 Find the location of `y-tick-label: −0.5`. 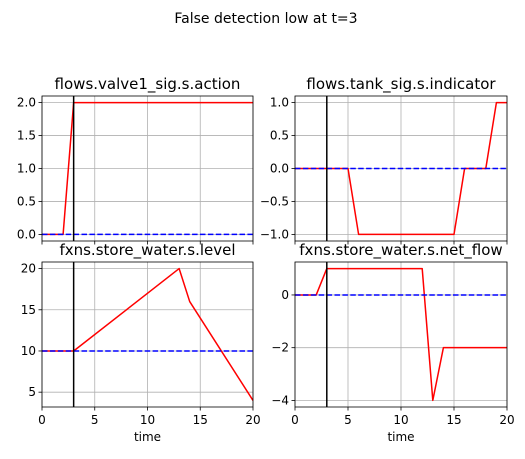

y-tick-label: −0.5 is located at coordinates (274, 201).